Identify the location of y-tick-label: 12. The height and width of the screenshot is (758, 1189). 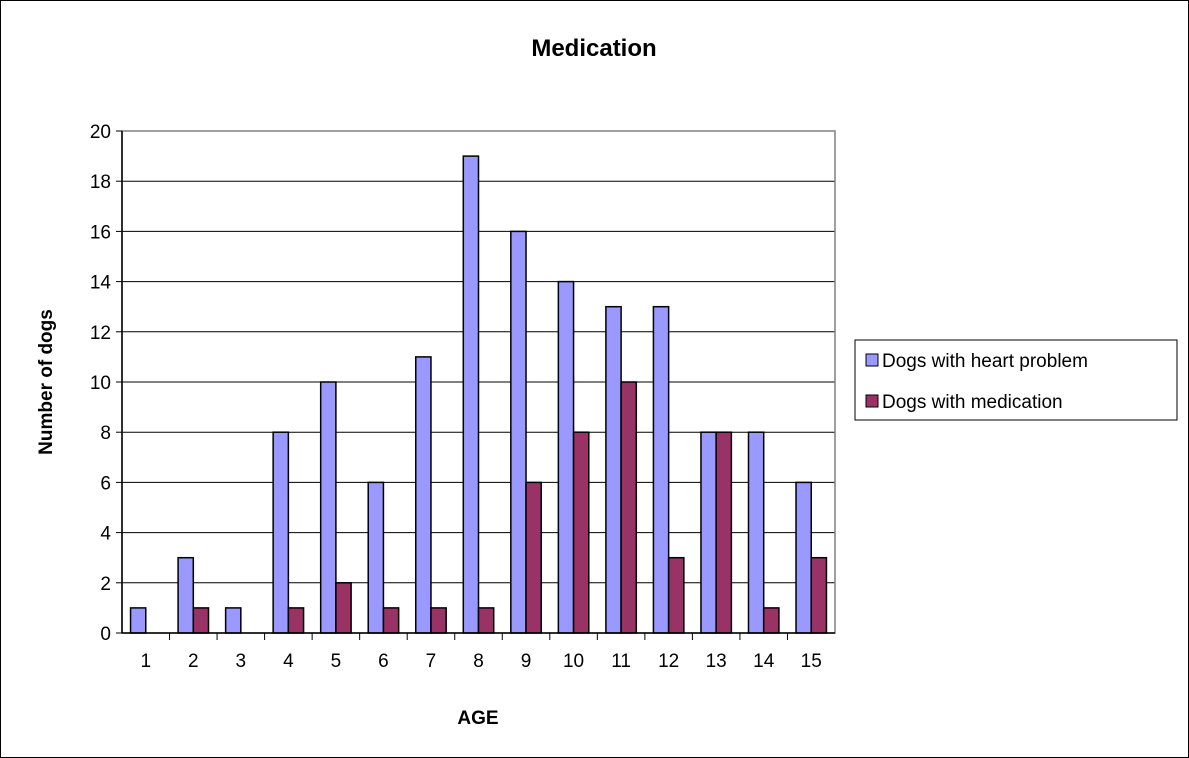
(100, 333).